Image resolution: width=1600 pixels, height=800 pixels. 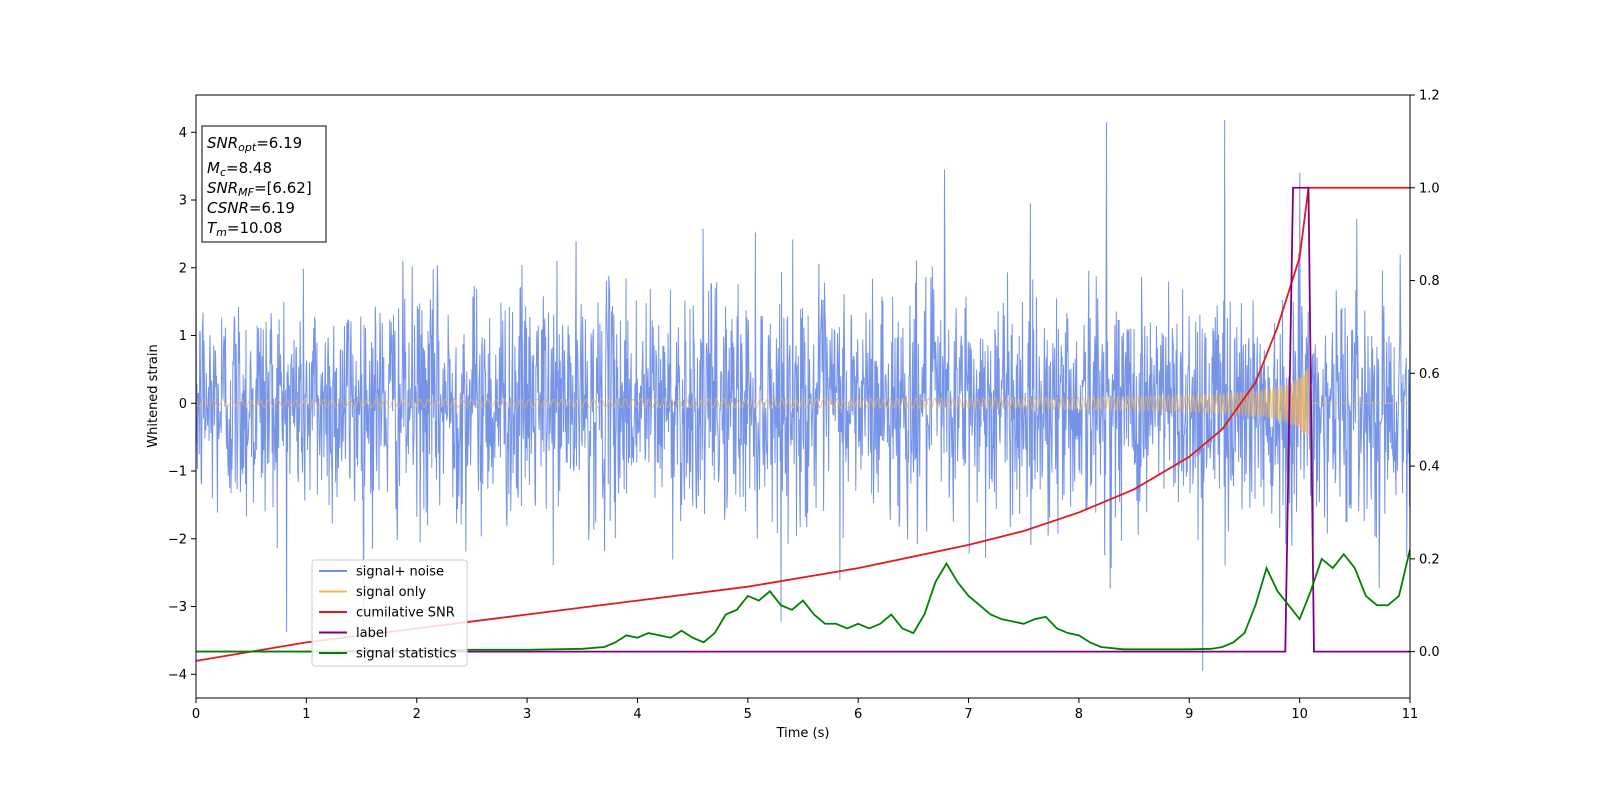 I want to click on stats-line: CSNR=6.19, so click(x=251, y=208).